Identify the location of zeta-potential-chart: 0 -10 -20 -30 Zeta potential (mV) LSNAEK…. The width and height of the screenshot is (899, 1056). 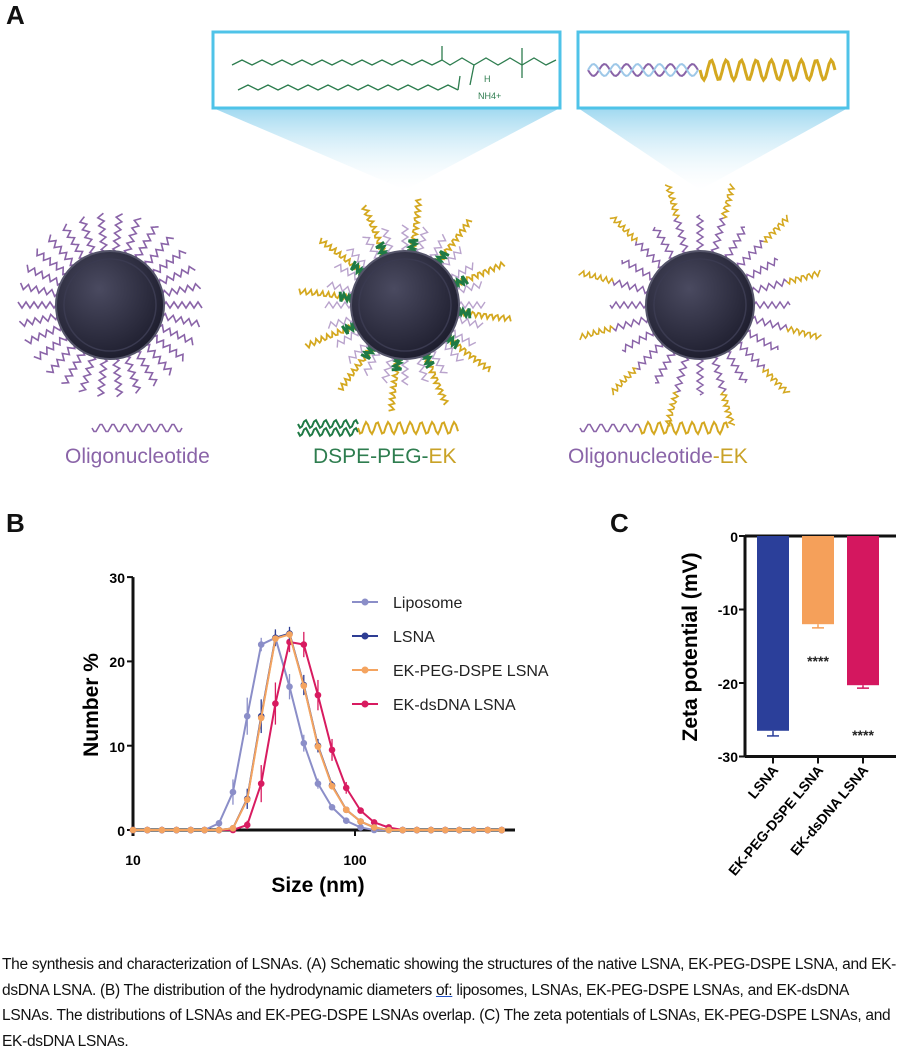
(787, 704).